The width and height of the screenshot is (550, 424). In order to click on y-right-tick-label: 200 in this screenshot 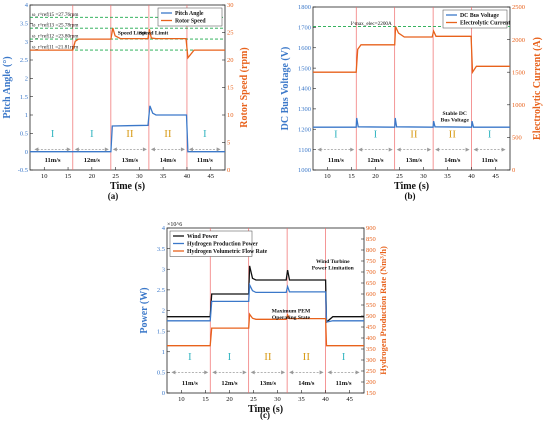, I will do `click(371, 382)`.